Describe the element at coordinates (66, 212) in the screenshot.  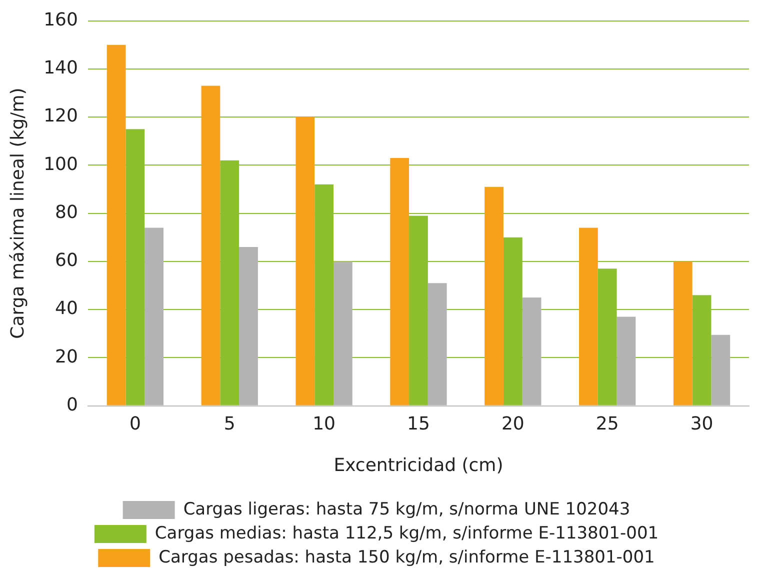
I see `y-tick-label: 80` at that location.